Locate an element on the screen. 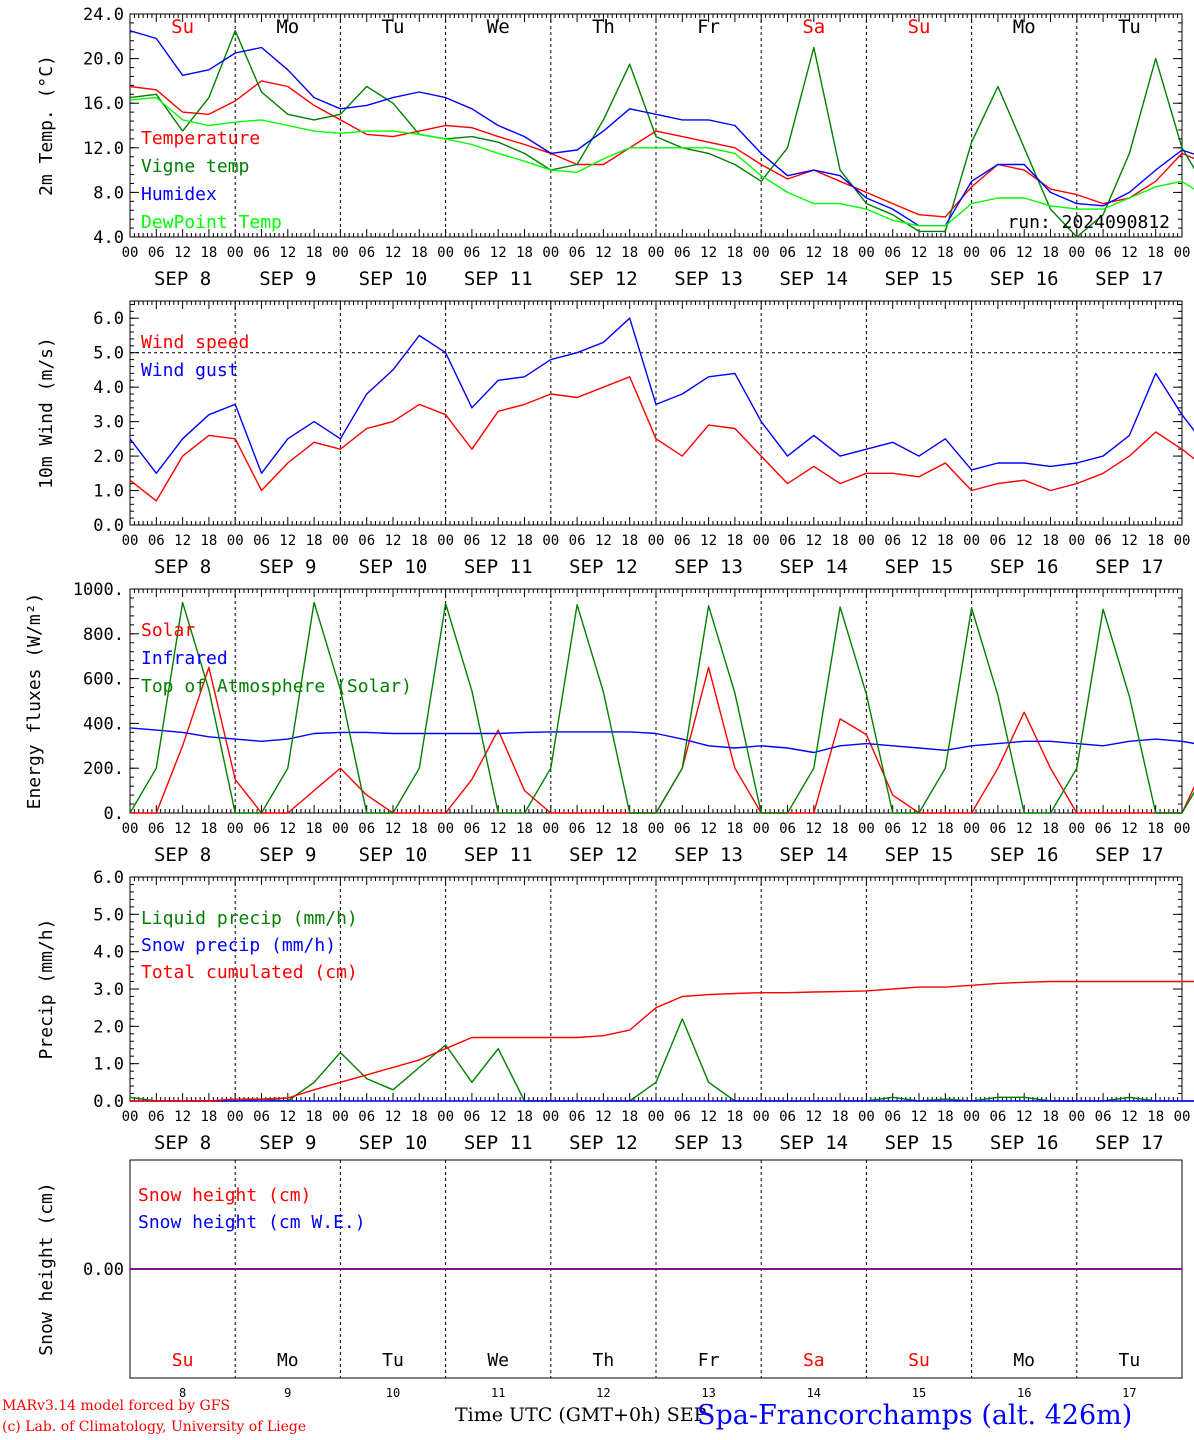 The image size is (1194, 1440). day-number: 10 is located at coordinates (393, 1393).